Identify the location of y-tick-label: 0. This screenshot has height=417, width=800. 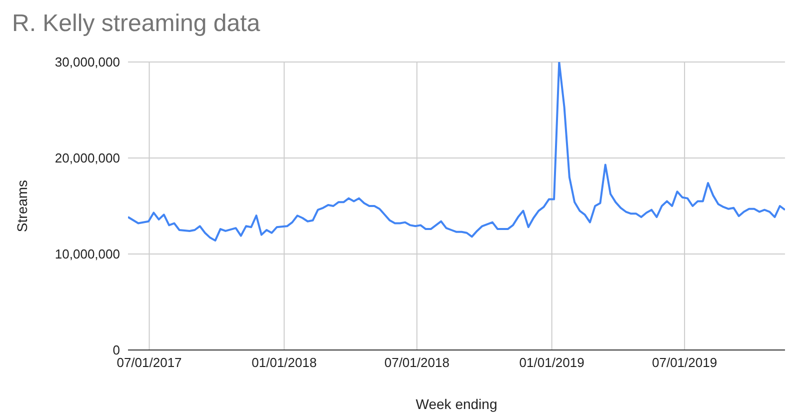
(116, 350).